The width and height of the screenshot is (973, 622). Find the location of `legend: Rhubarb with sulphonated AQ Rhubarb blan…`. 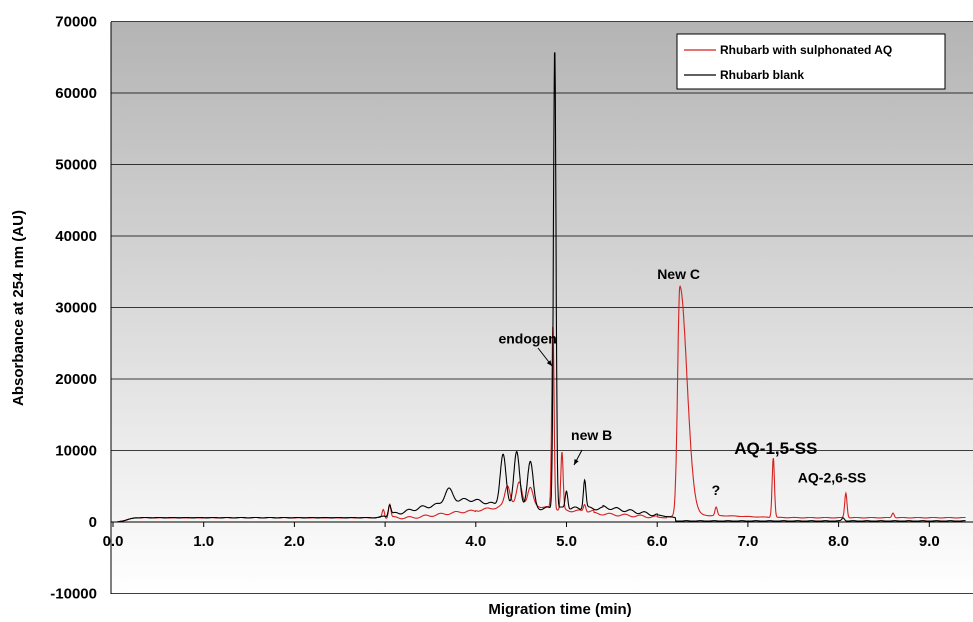

legend: Rhubarb with sulphonated AQ Rhubarb blan… is located at coordinates (811, 61).